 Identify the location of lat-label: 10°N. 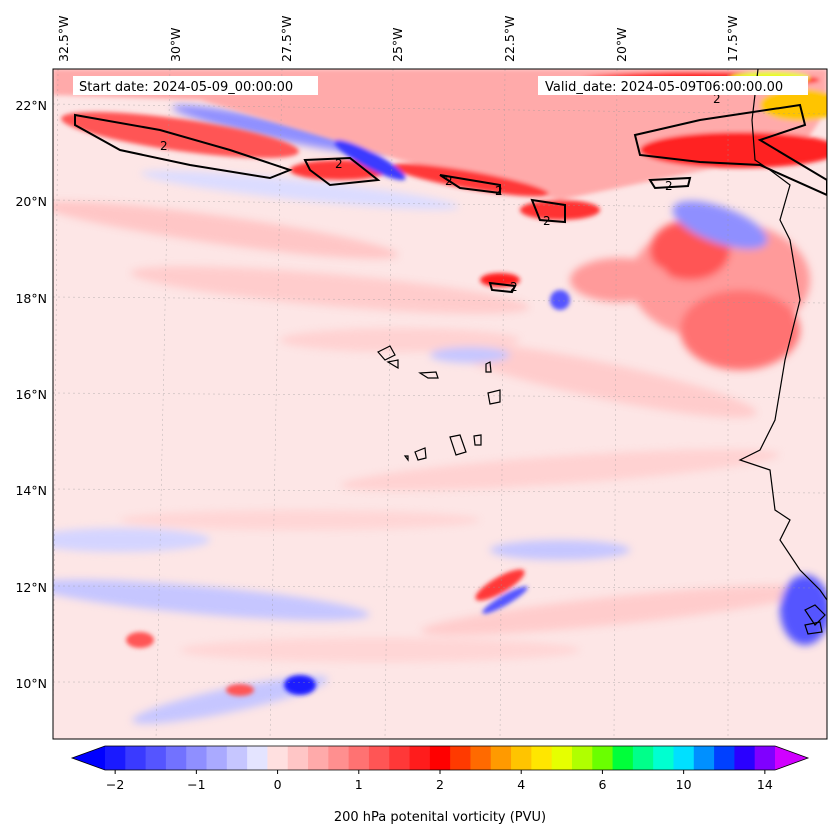
(31, 683).